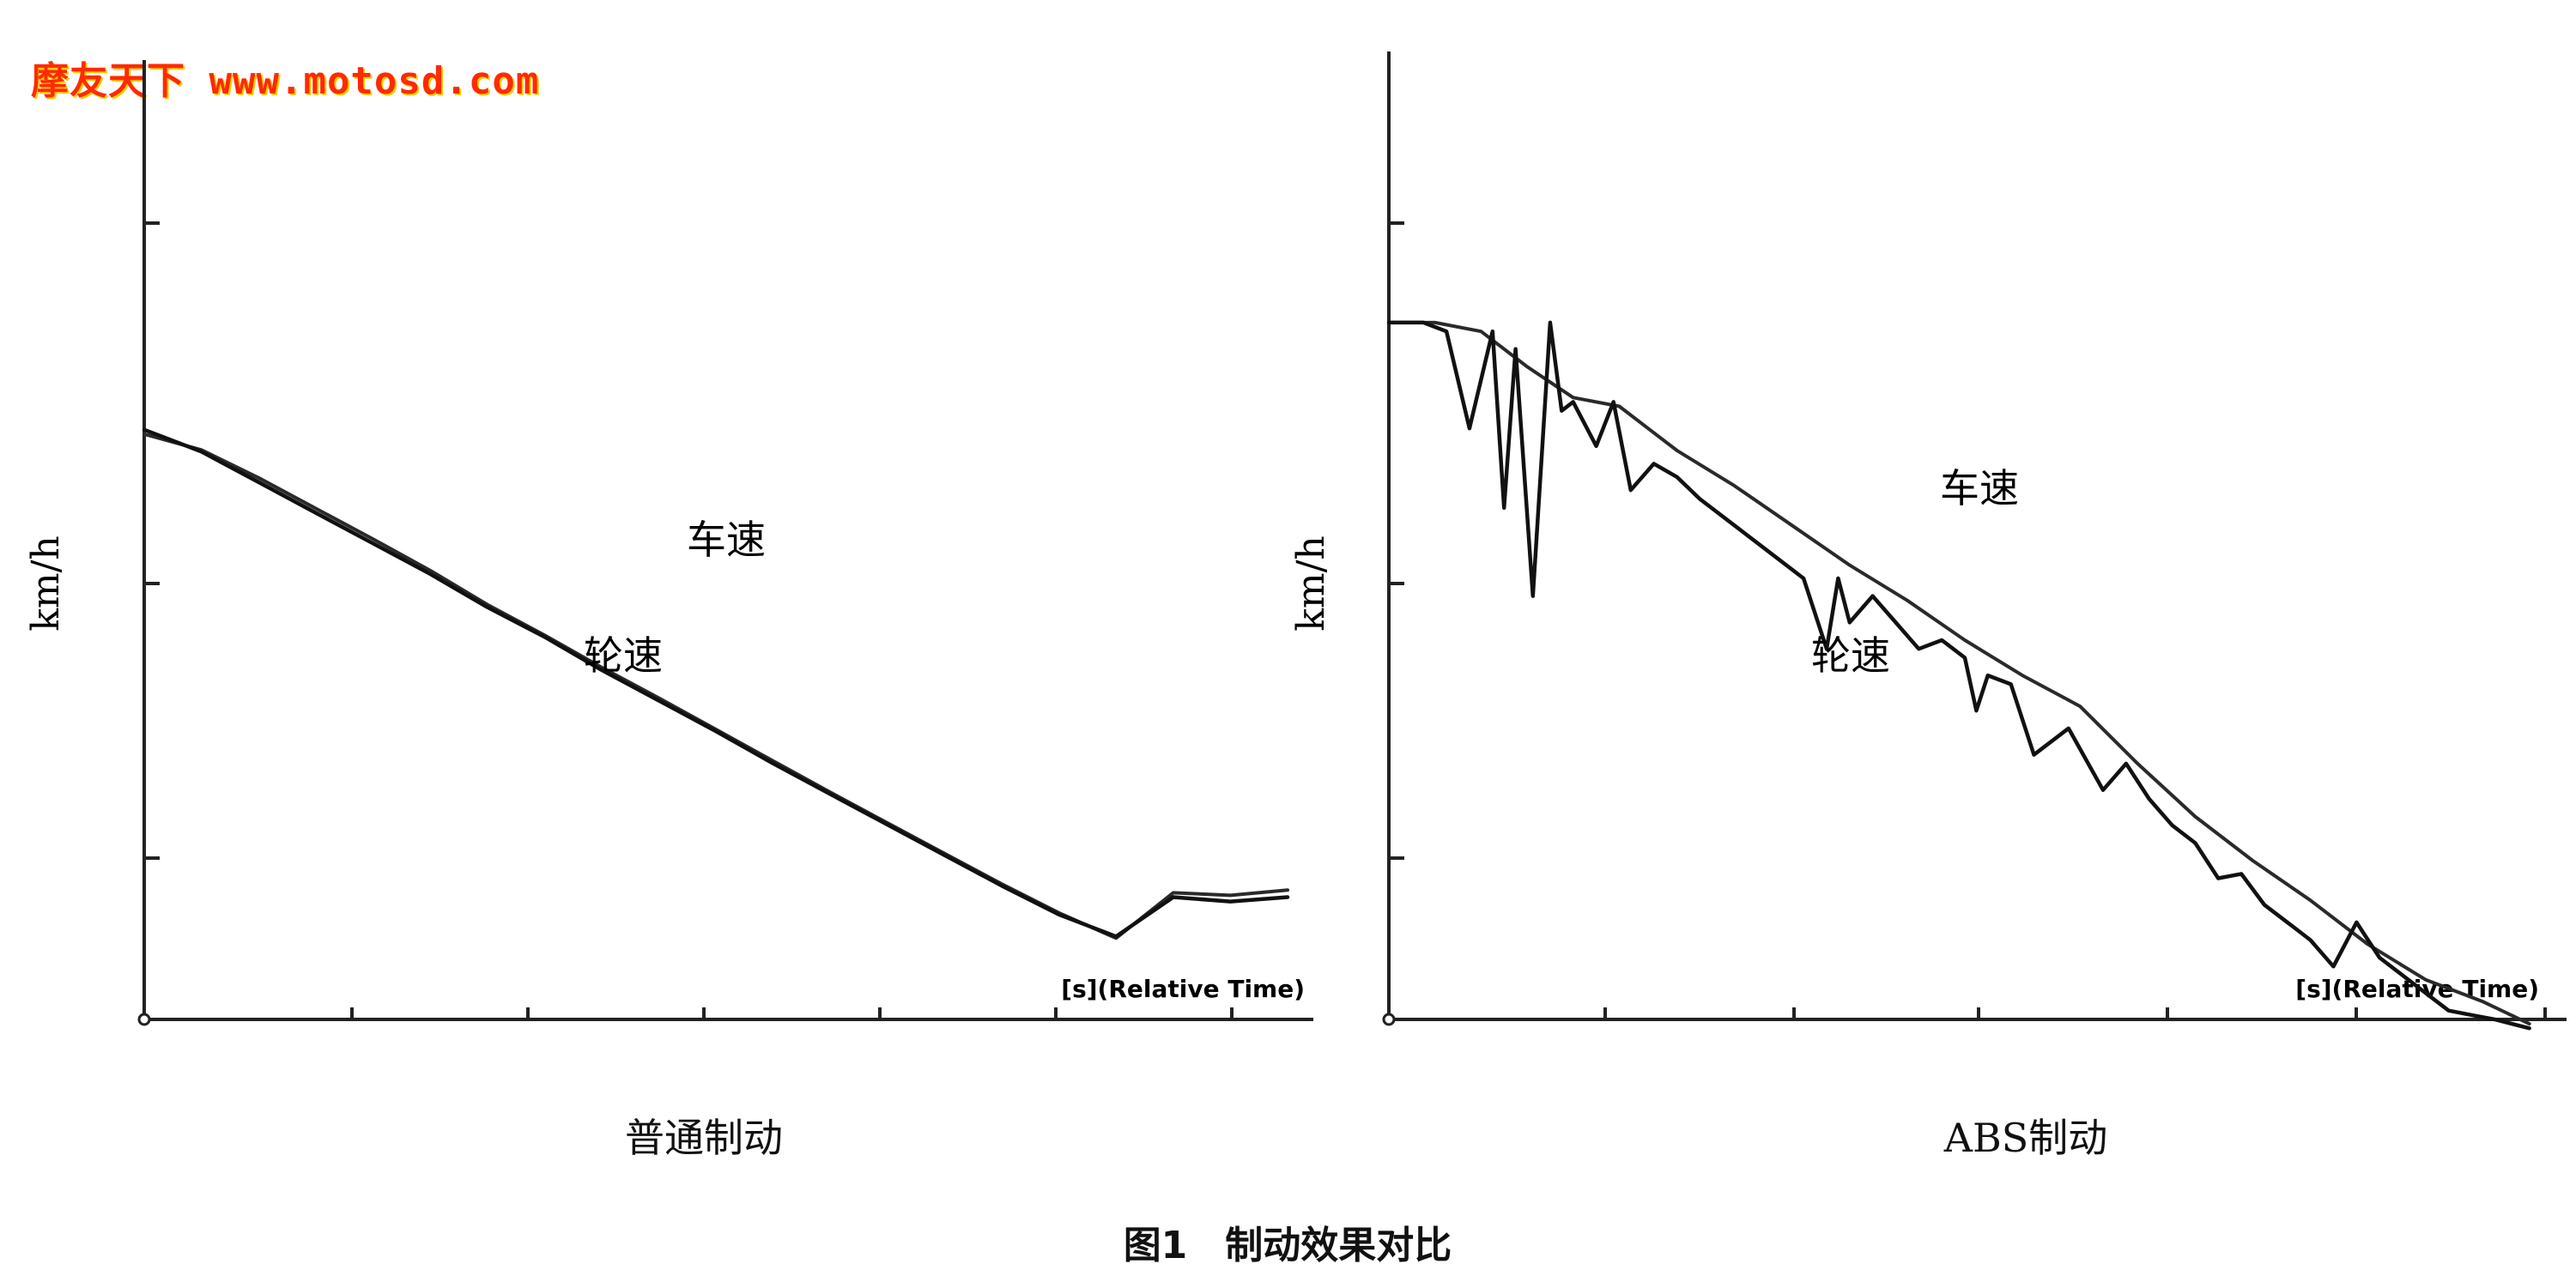 The height and width of the screenshot is (1282, 2576). Describe the element at coordinates (1183, 989) in the screenshot. I see `x-axis-label: [s](Relative Time)` at that location.